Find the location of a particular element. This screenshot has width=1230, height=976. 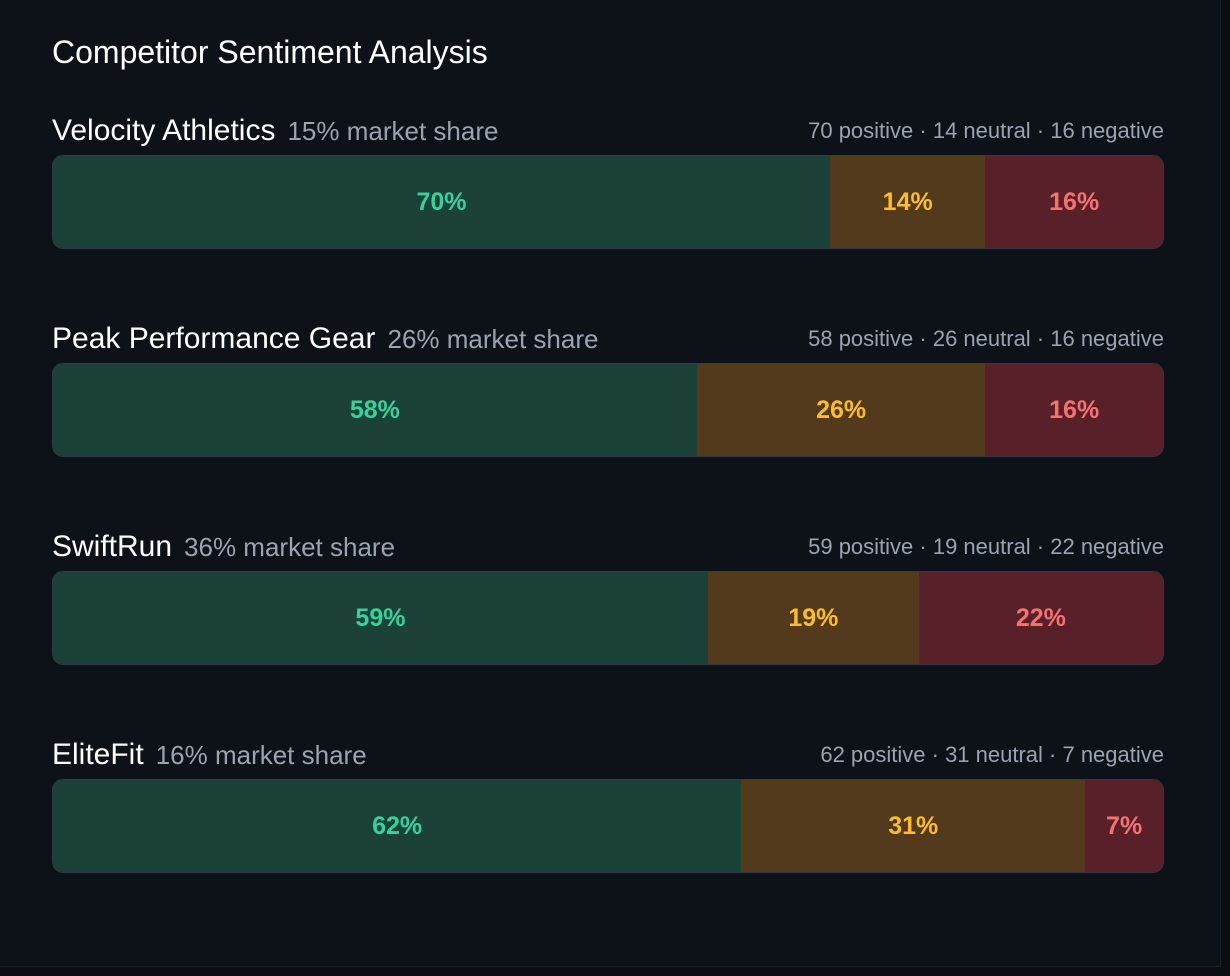

segment-label: 22% is located at coordinates (1040, 617).